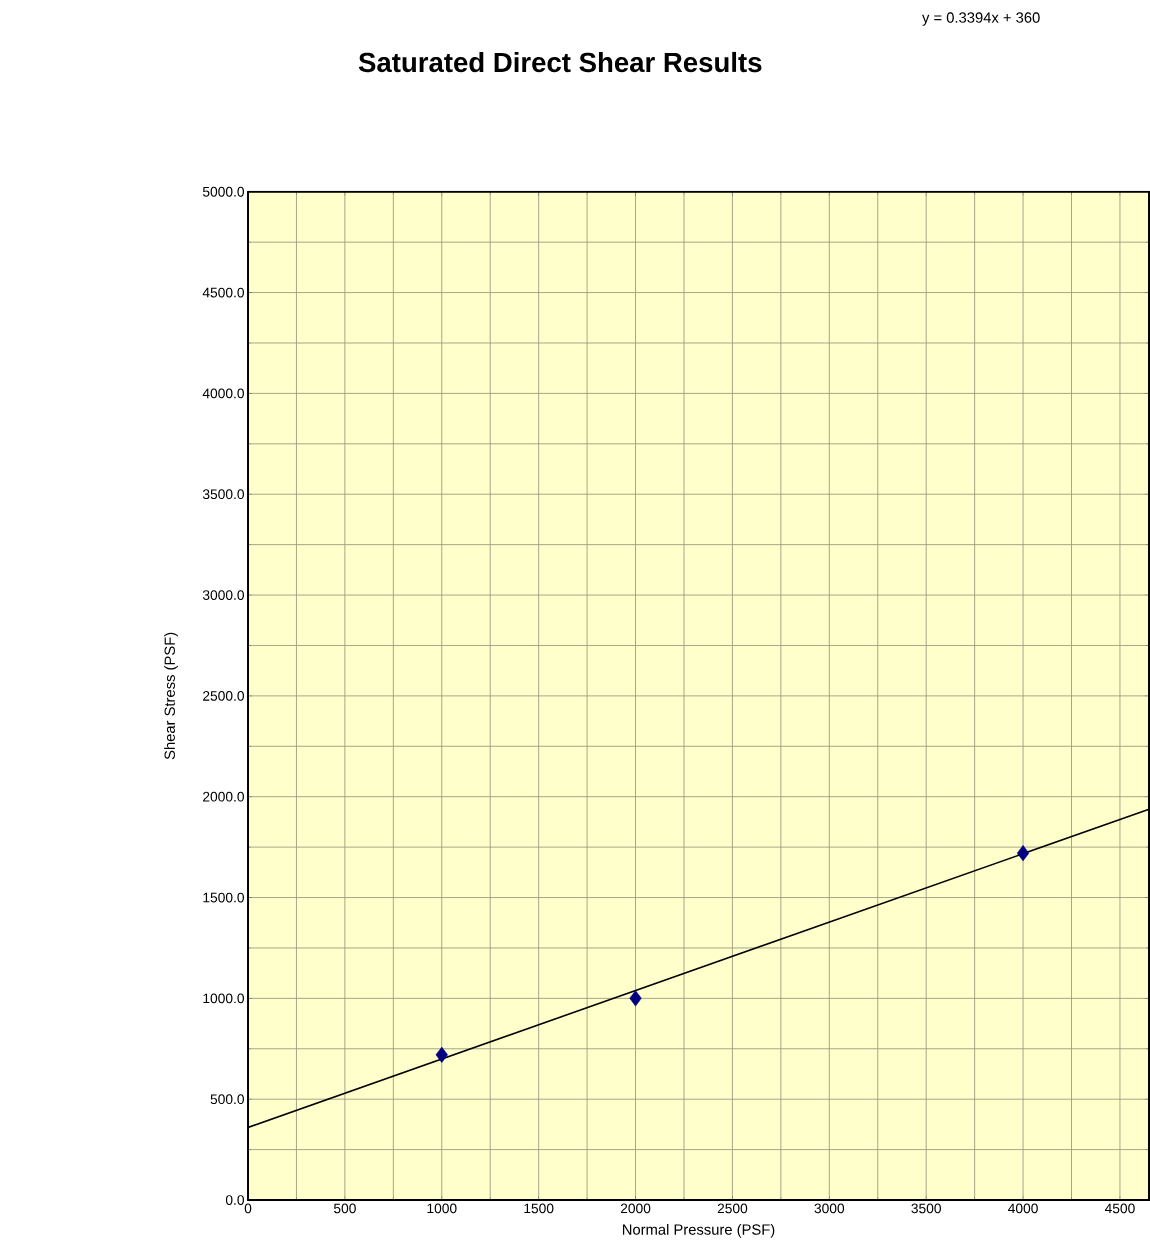  What do you see at coordinates (344, 1208) in the screenshot?
I see `x-tick-label: 500` at bounding box center [344, 1208].